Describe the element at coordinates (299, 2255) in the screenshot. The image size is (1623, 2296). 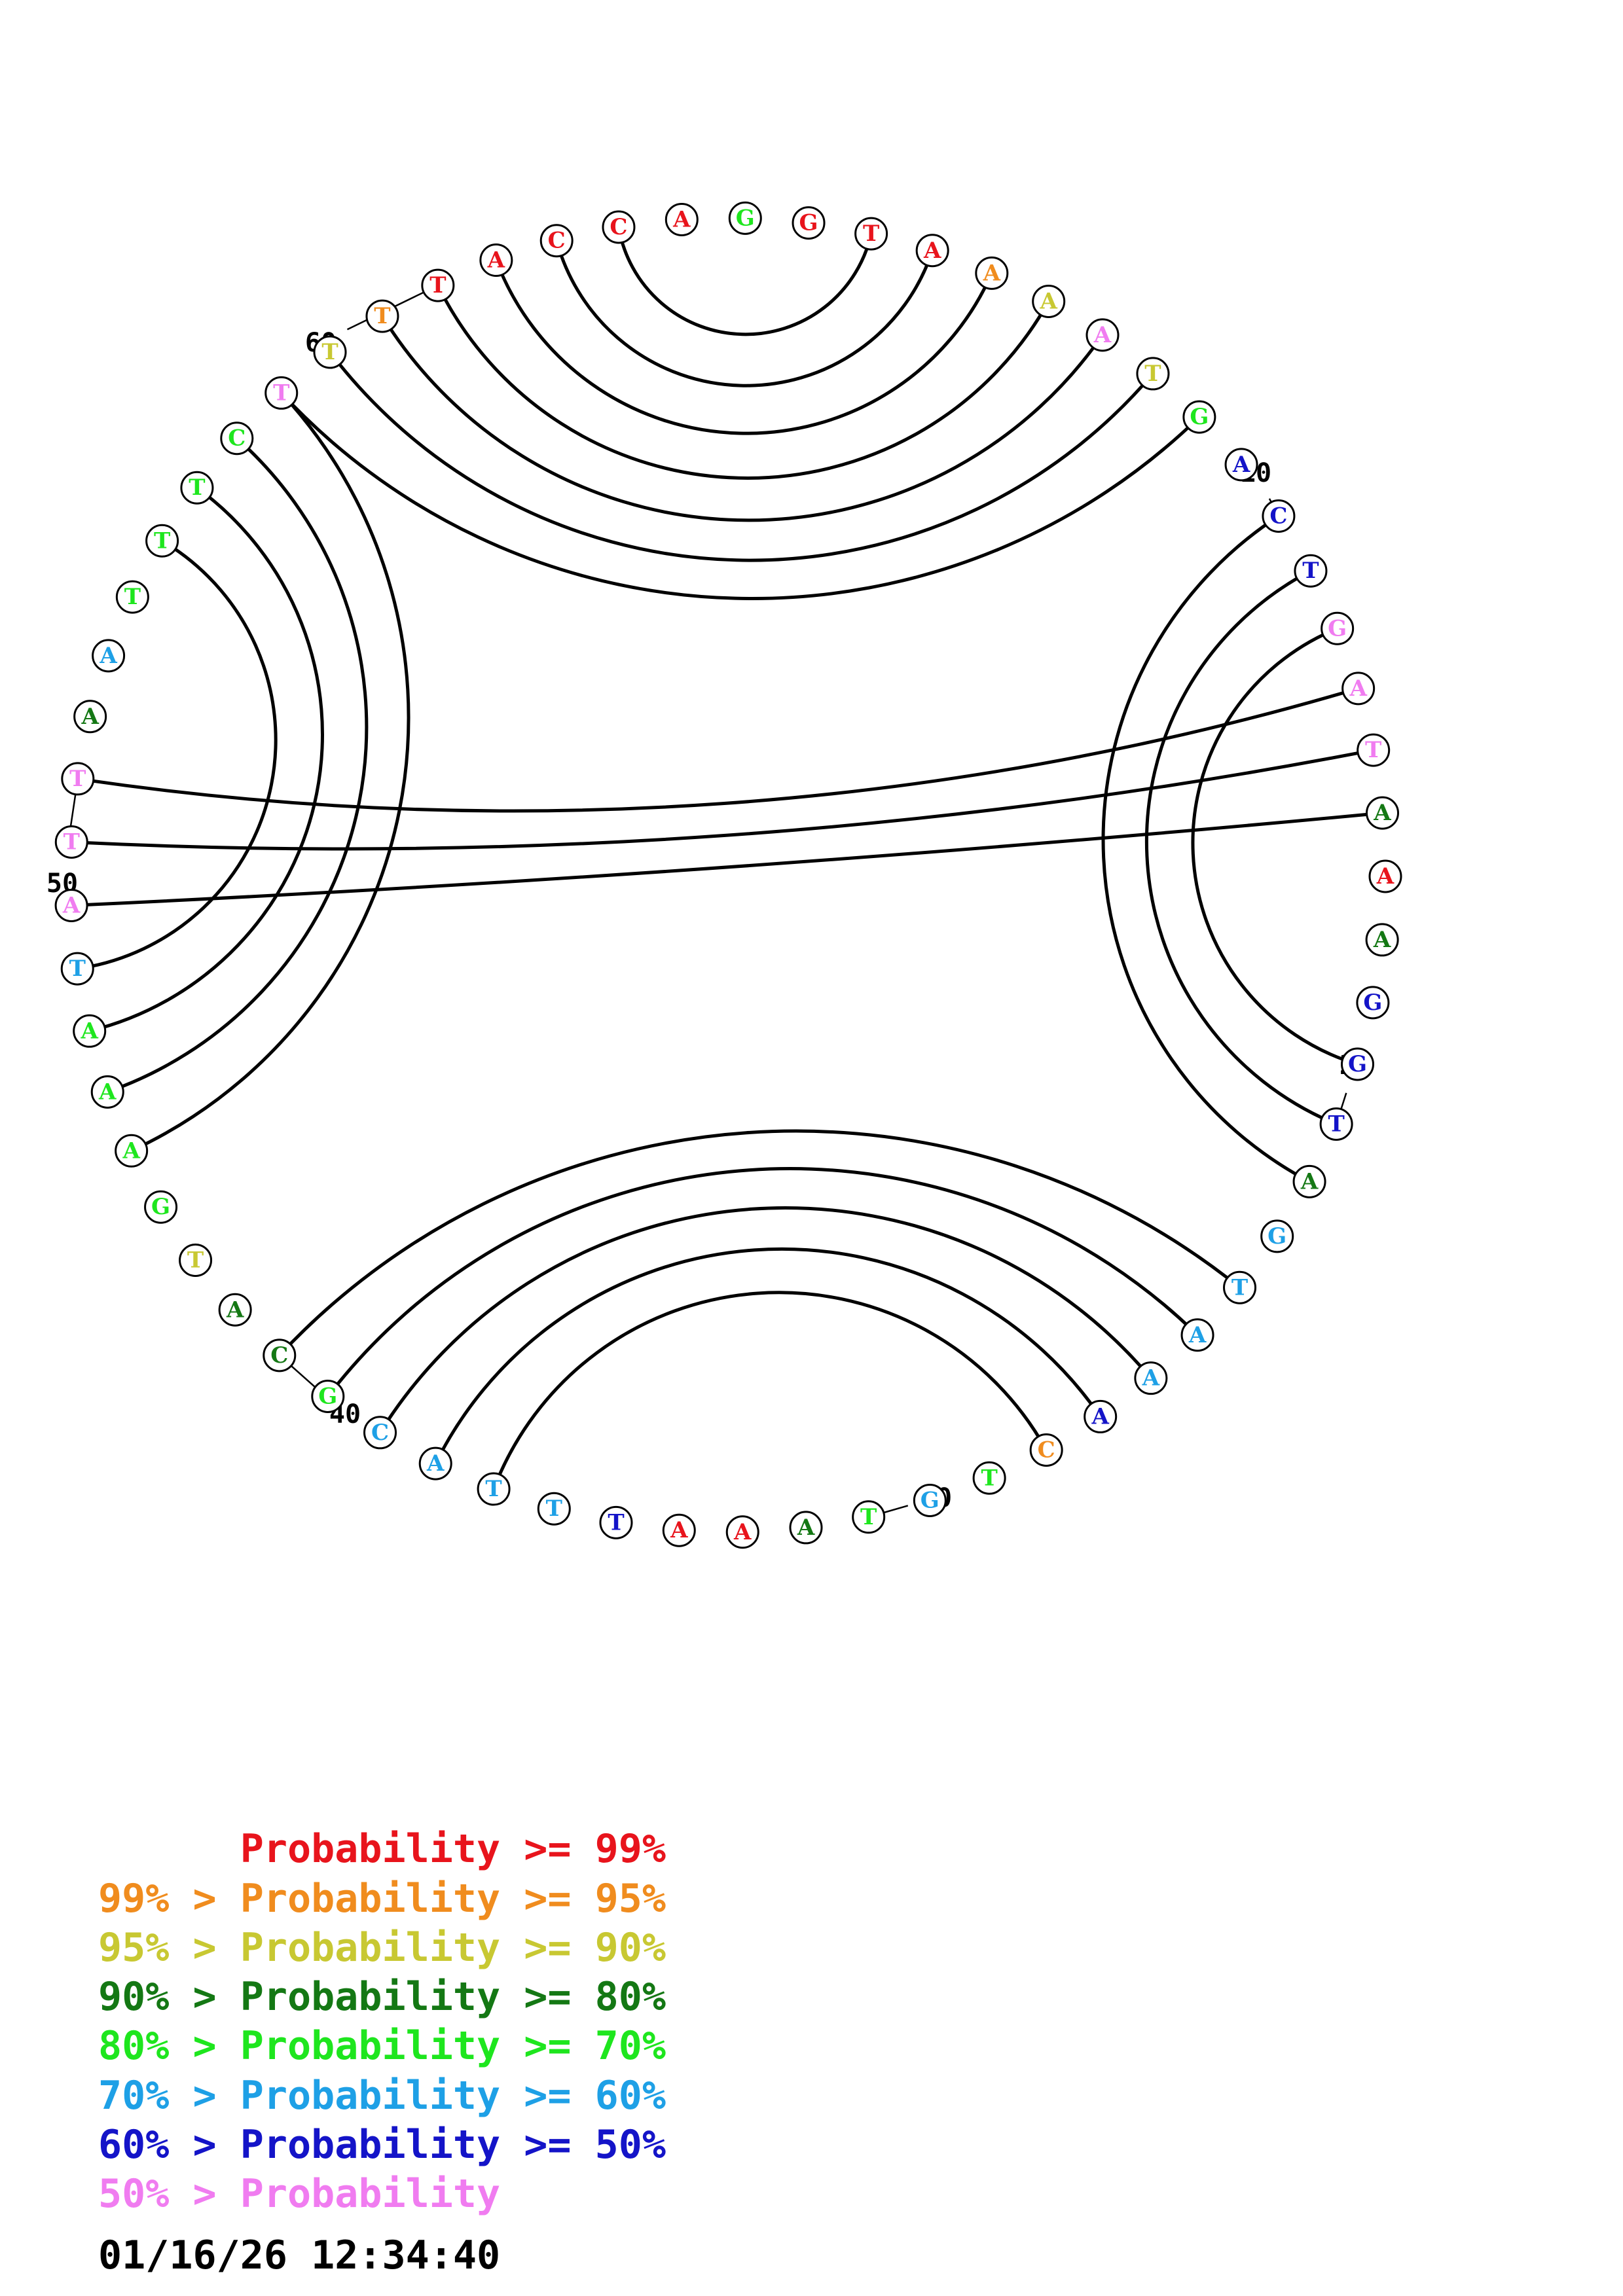
I see `timestamp: 01/16/26 12:34:40` at that location.